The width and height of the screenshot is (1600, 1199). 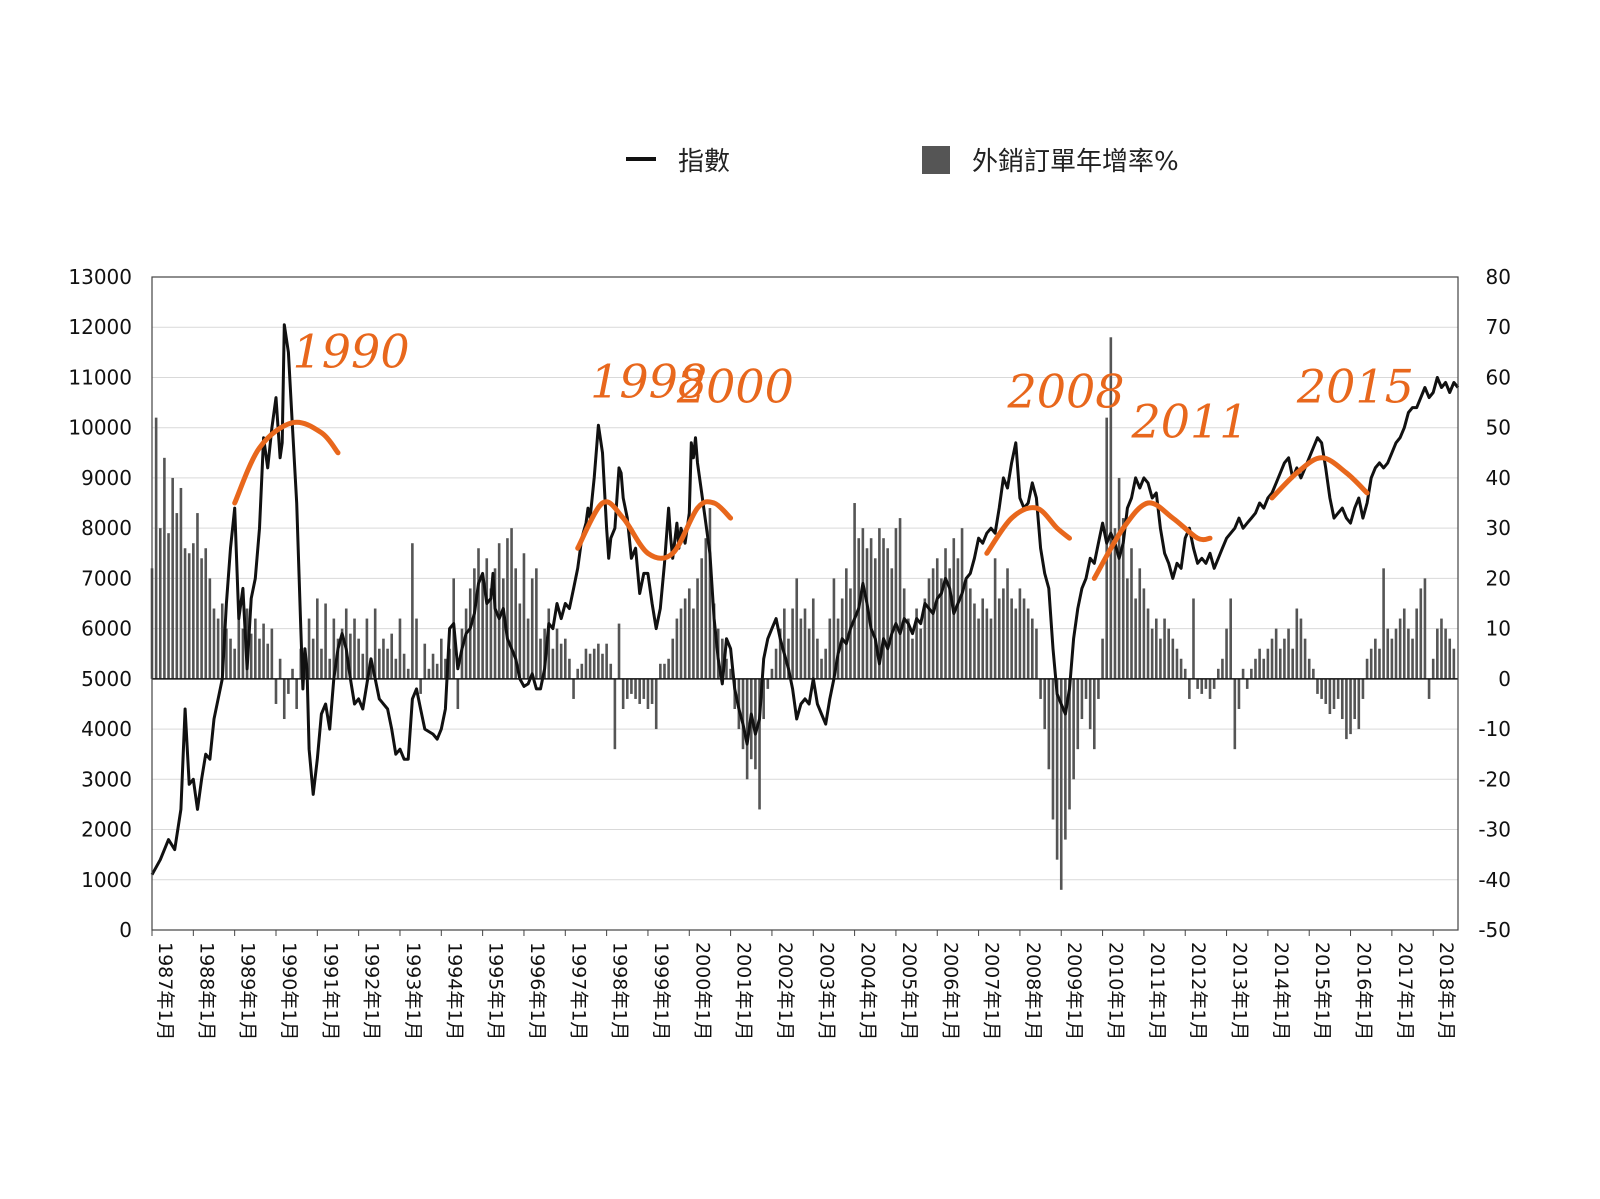 What do you see at coordinates (165, 991) in the screenshot?
I see `x-tick-label: 1987年1月` at bounding box center [165, 991].